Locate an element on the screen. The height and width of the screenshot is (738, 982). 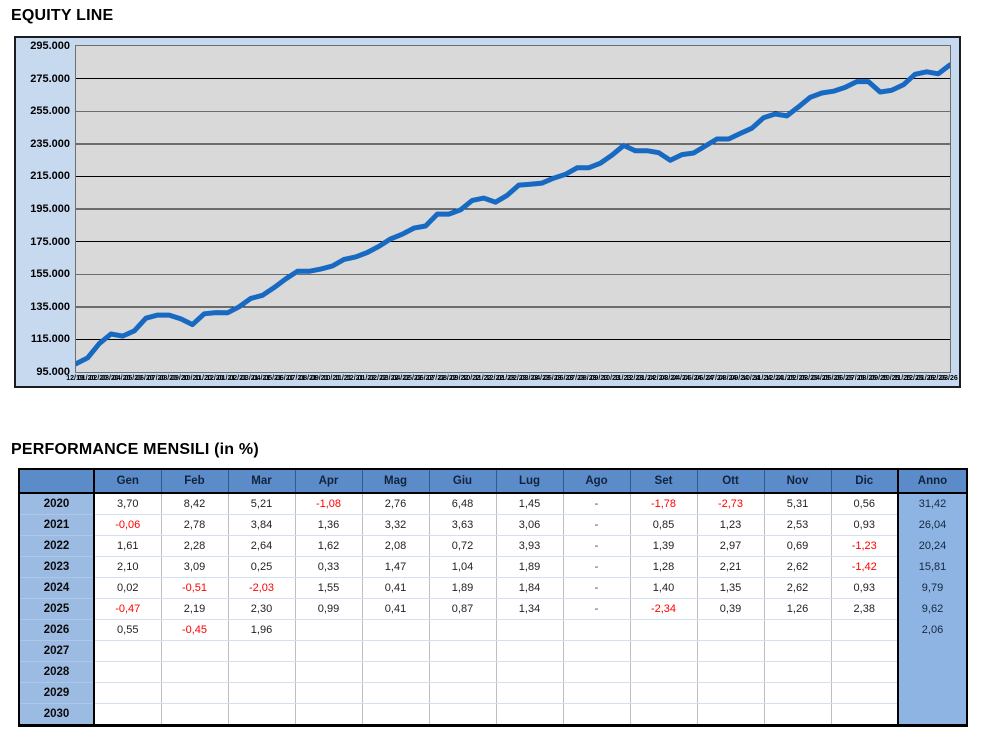
value-cell: -0,06 is located at coordinates (128, 525).